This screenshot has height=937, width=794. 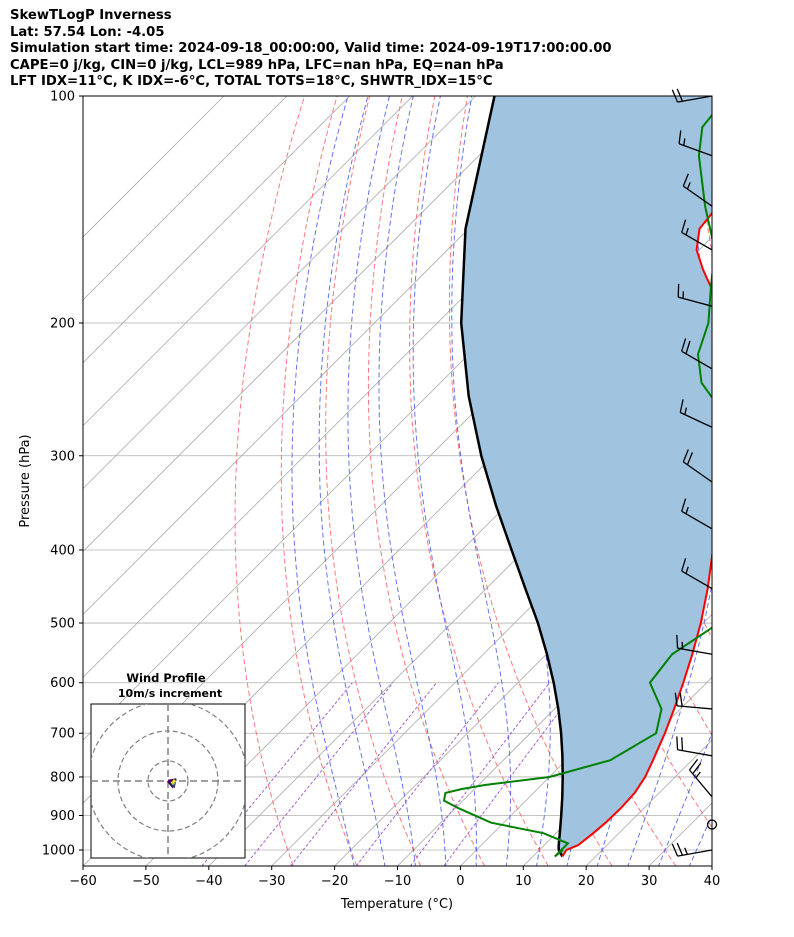 I want to click on inset-title: Wind Profile, so click(x=166, y=678).